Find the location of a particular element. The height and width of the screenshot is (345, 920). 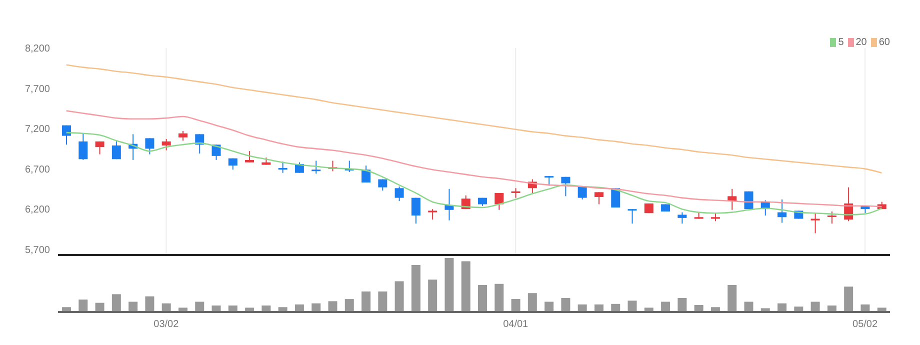

y-tick-label: 6,700 is located at coordinates (37, 170).